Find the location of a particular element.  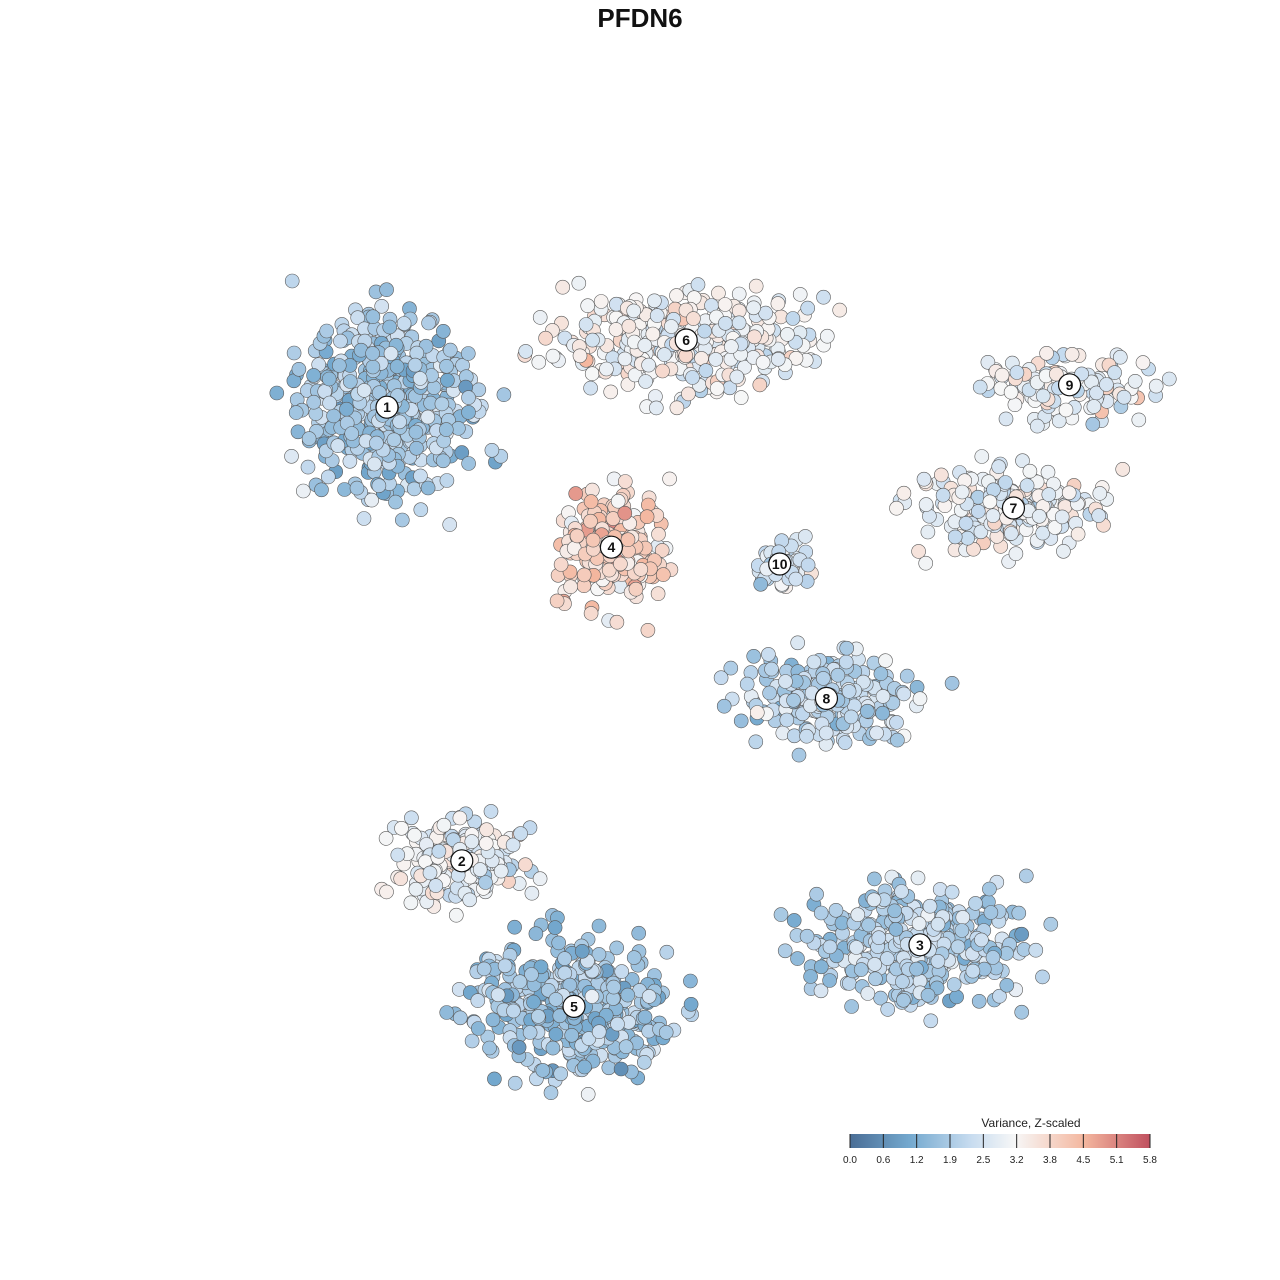

cluster-label-6: 6 is located at coordinates (686, 340).